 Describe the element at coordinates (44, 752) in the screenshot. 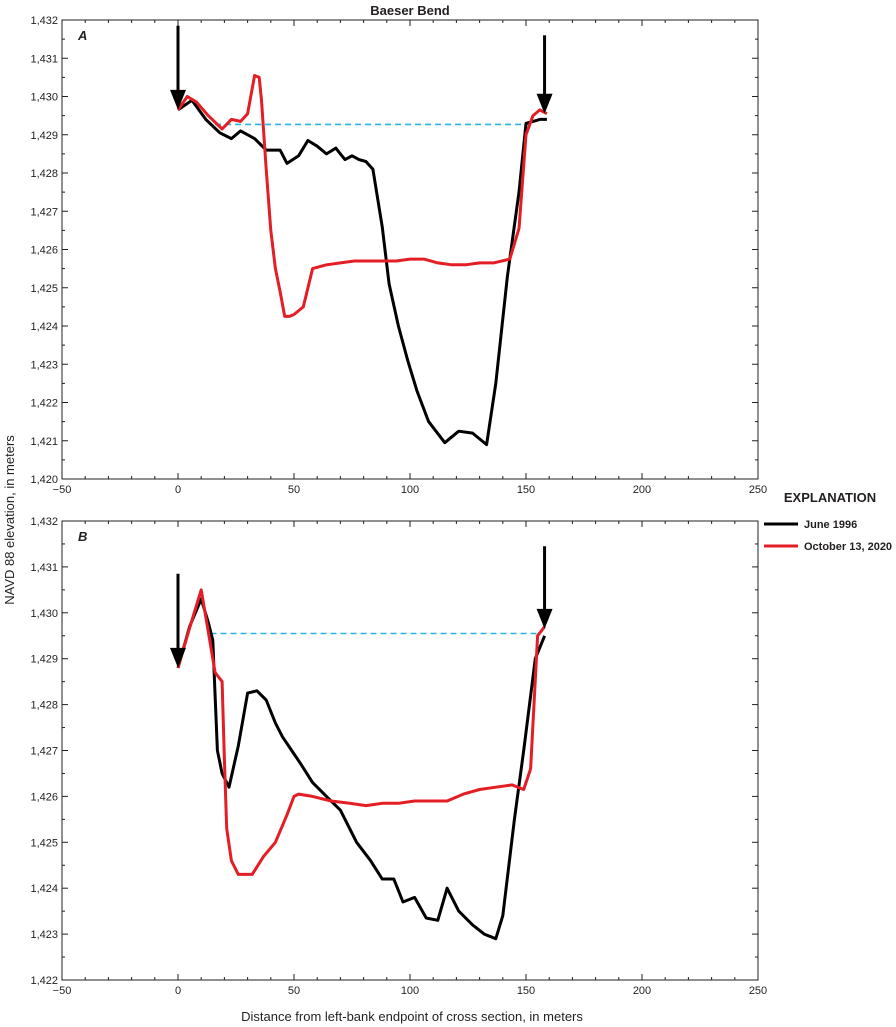

I see `panel-b-y-tick-label: 1,427` at that location.